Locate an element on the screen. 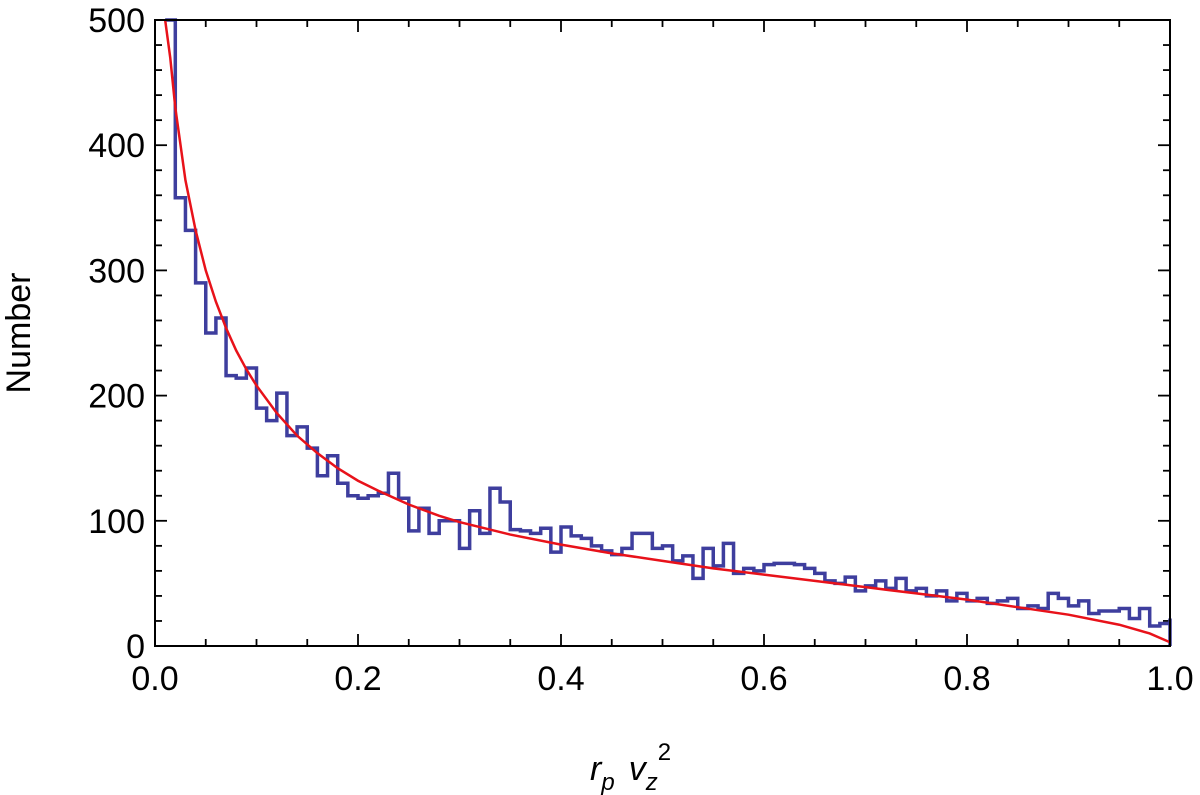 The width and height of the screenshot is (1200, 795). x-axis-title-z: z is located at coordinates (651, 782).